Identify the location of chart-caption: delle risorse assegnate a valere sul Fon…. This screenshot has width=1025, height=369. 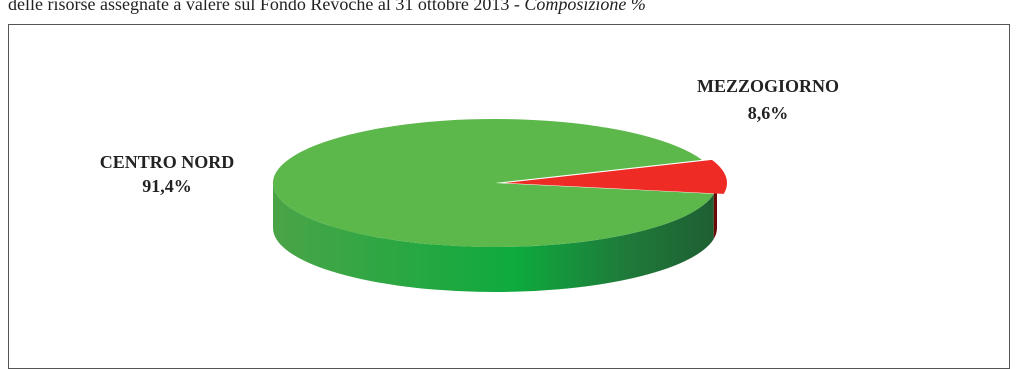
(513, 8).